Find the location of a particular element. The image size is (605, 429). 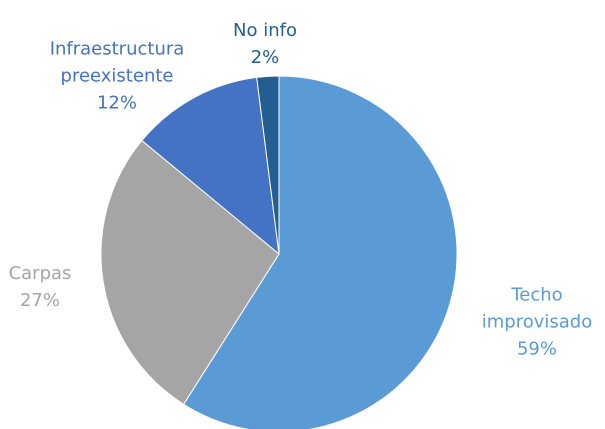

slice-label: Techo improvisado 59% is located at coordinates (537, 322).